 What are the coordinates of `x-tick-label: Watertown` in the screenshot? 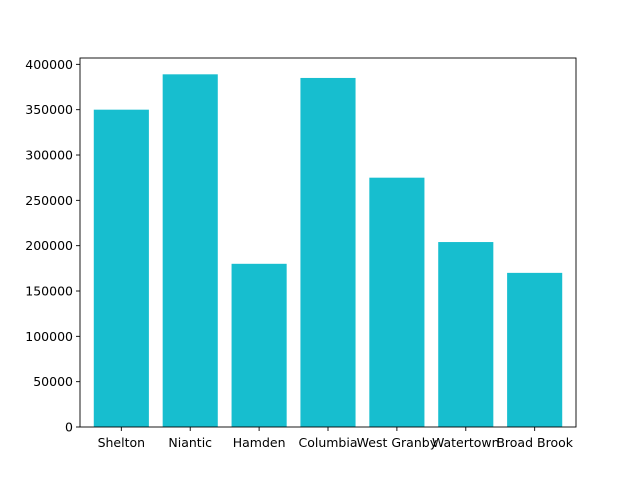 It's located at (466, 442).